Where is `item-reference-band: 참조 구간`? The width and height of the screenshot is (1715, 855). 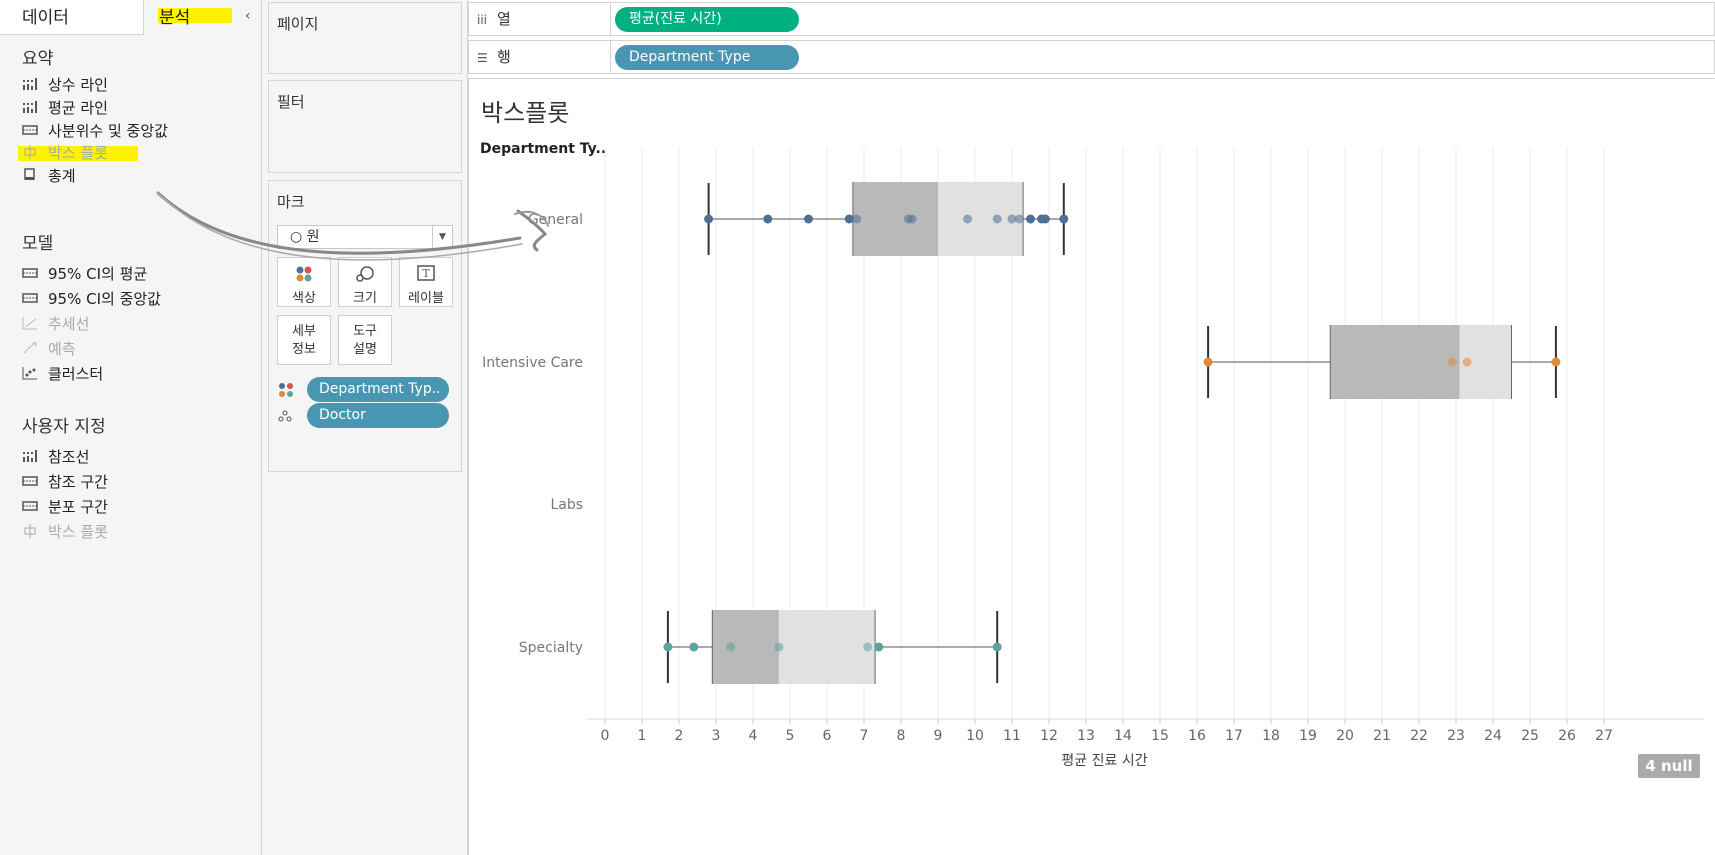
item-reference-band: 참조 구간 is located at coordinates (65, 482).